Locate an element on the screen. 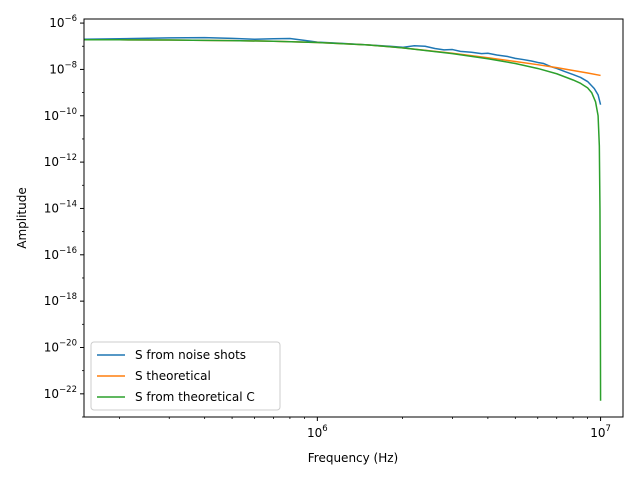 The height and width of the screenshot is (480, 640). y-tick-label-8: 10⁻⁸ is located at coordinates (63, 68).